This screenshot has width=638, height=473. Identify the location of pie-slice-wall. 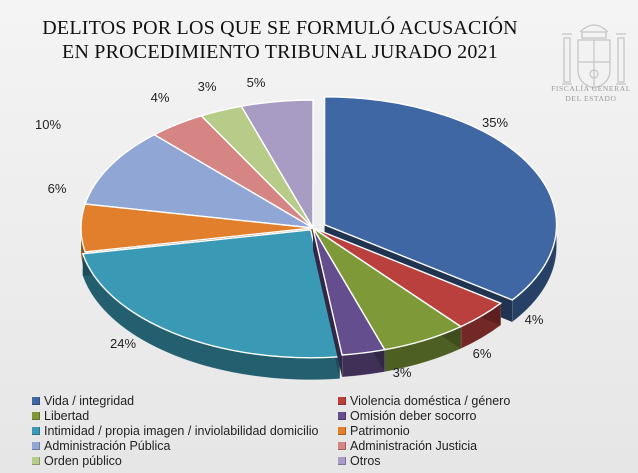
(328, 302).